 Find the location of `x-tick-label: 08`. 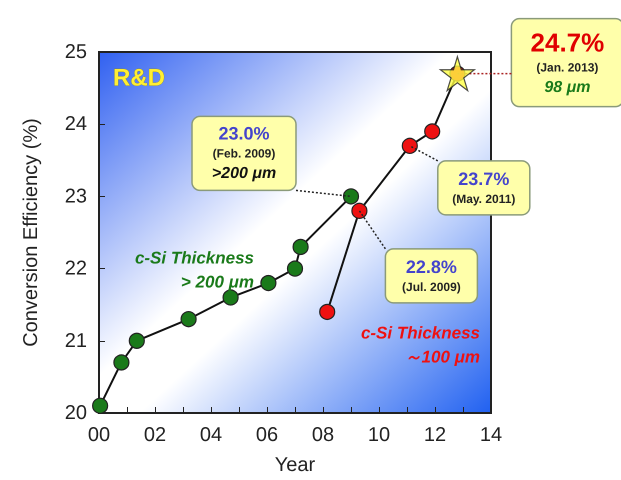

x-tick-label: 08 is located at coordinates (323, 435).